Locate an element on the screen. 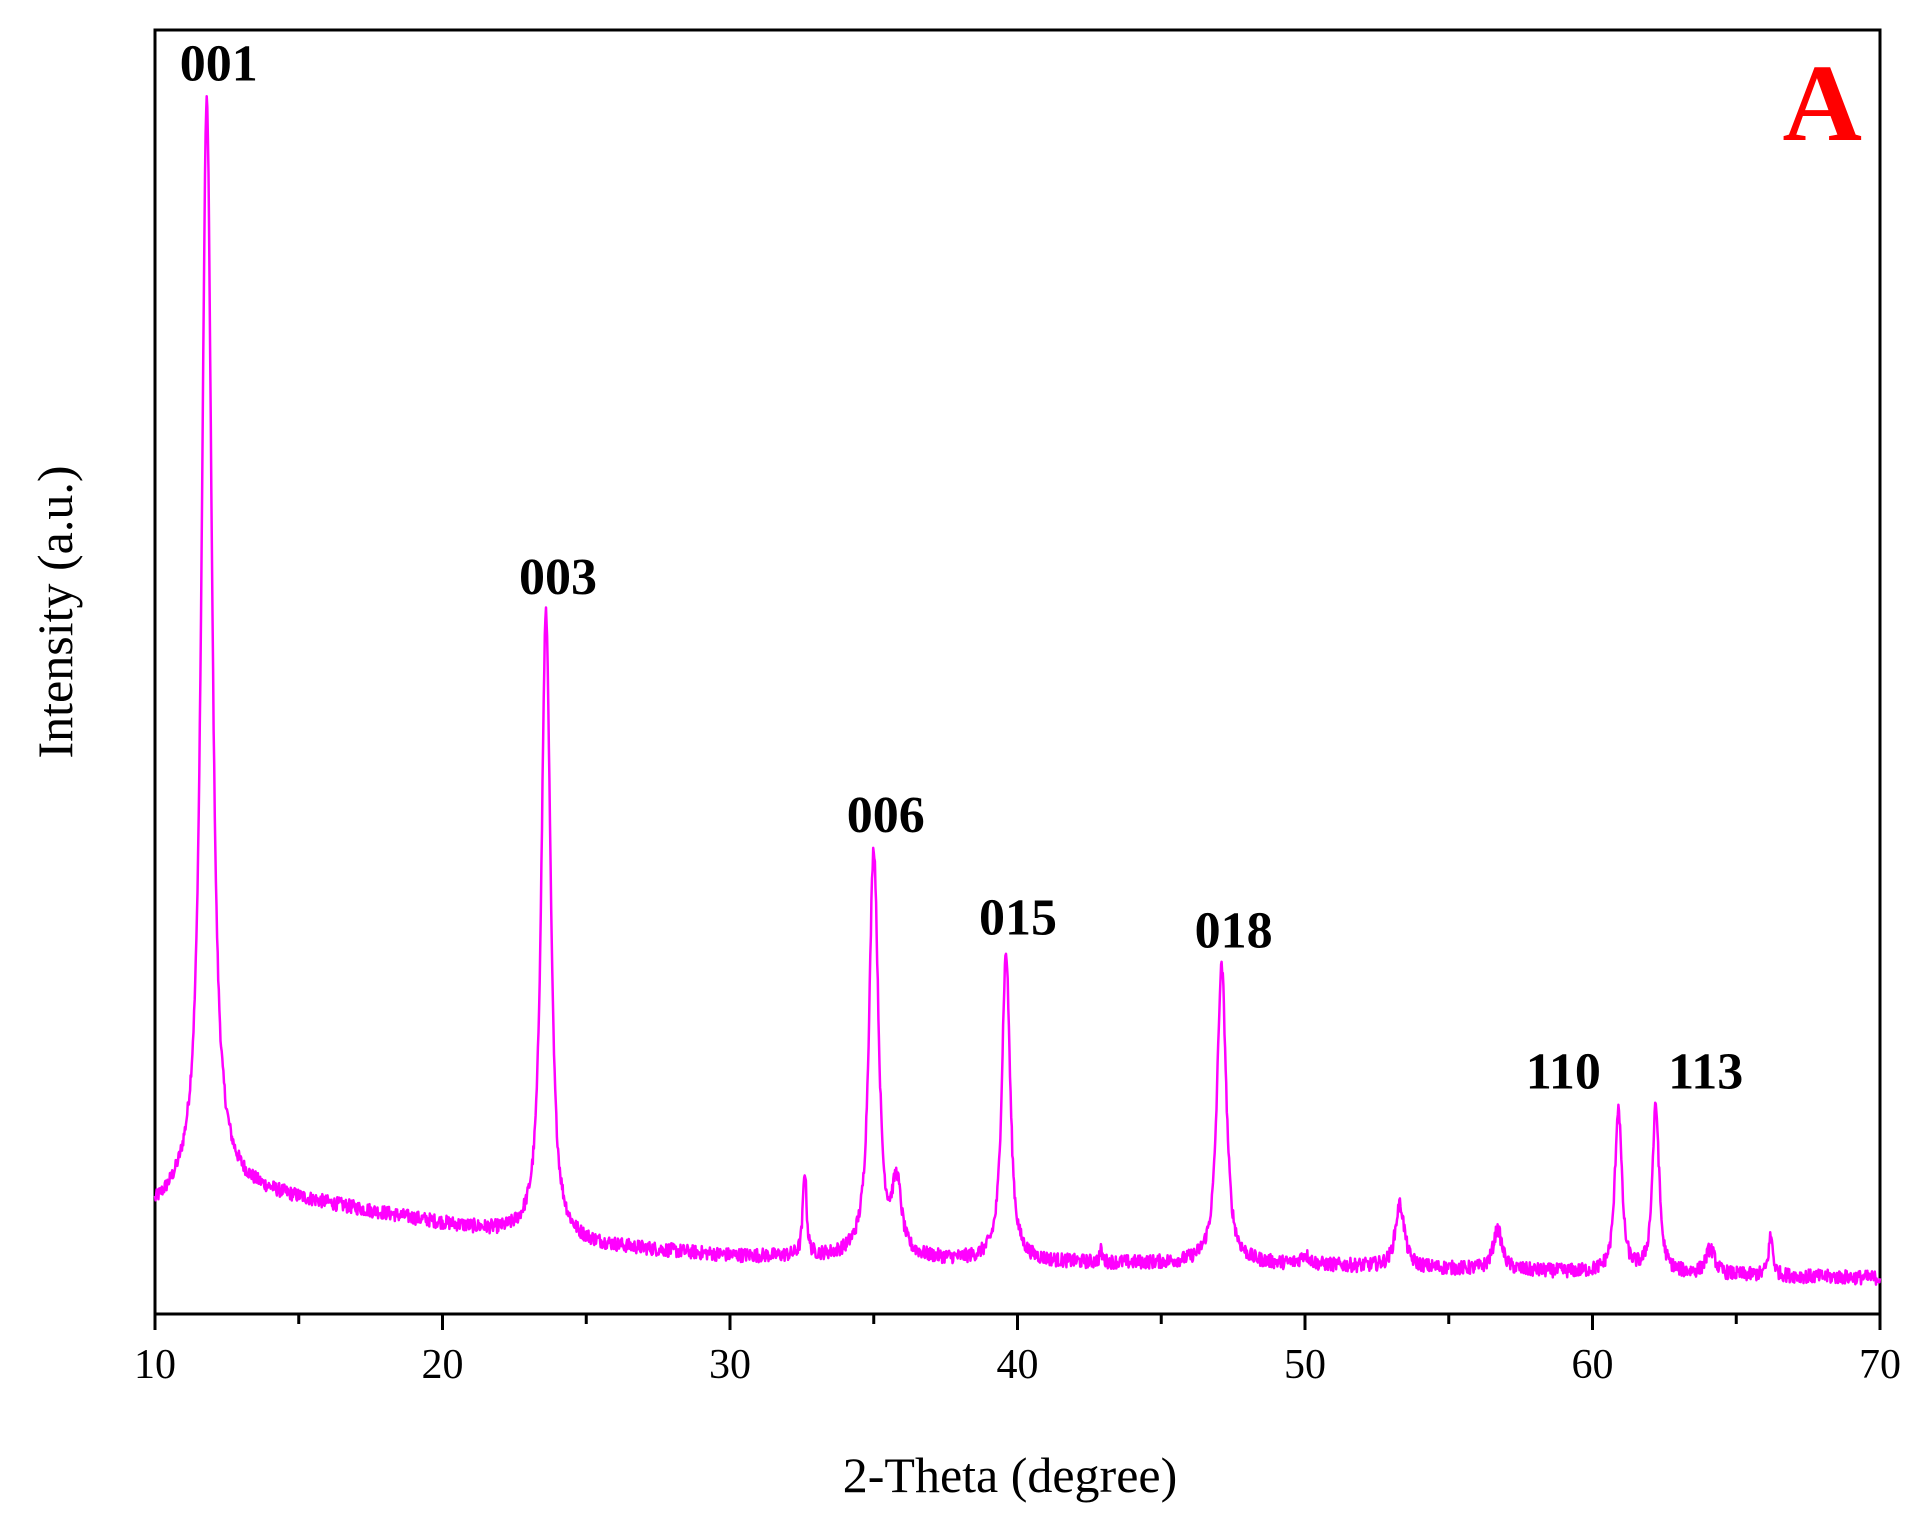 Image resolution: width=1917 pixels, height=1524 pixels. x-tick-label: 40 is located at coordinates (1018, 1365).